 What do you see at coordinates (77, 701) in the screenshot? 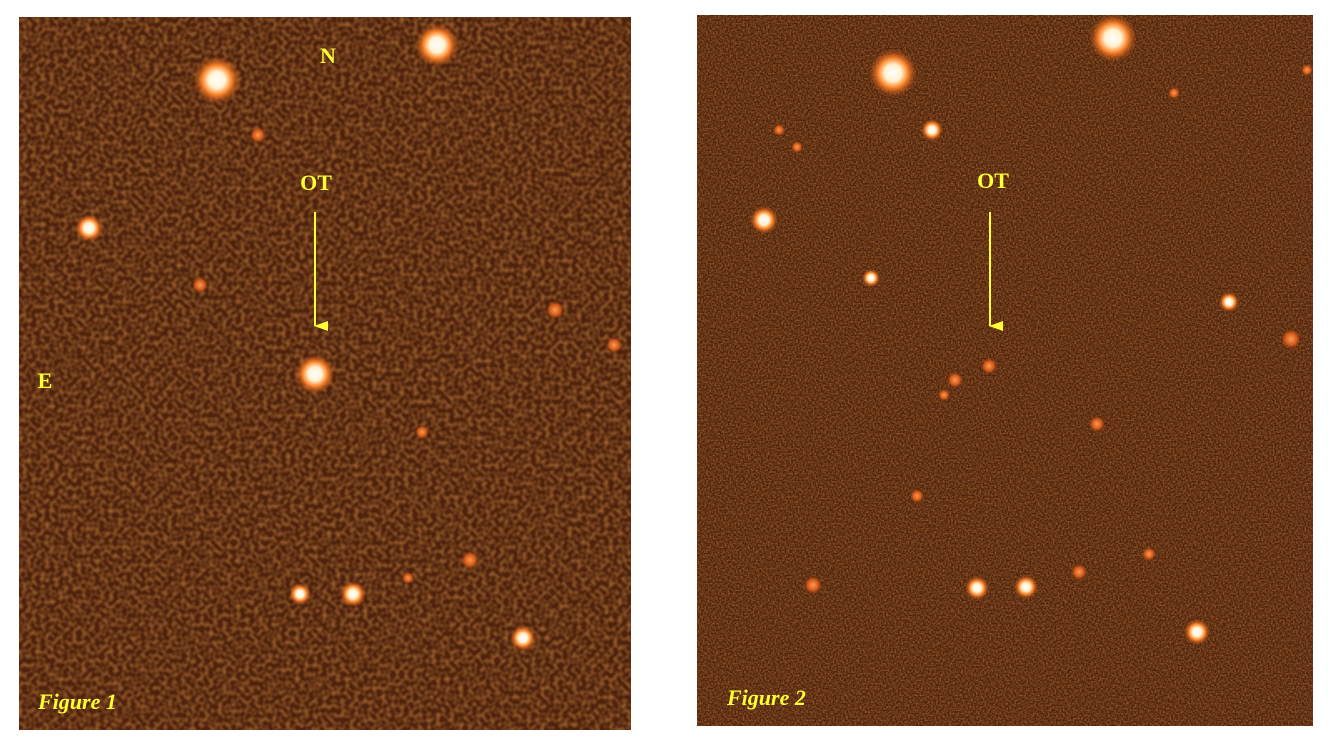
I see `caption: Figure 1` at bounding box center [77, 701].